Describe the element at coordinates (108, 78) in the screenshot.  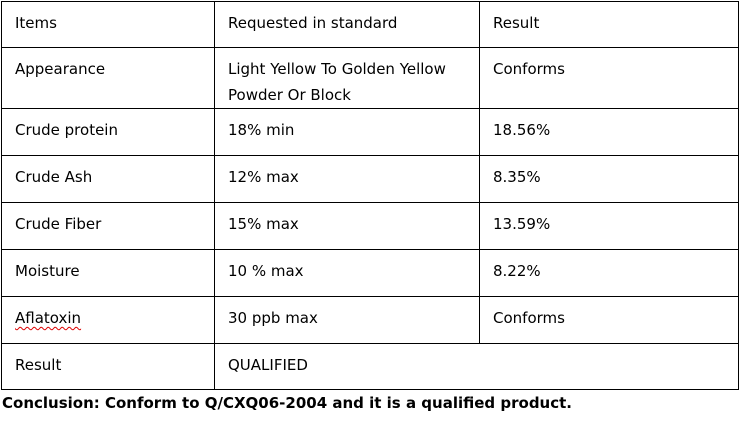
I see `cell: Appearance` at that location.